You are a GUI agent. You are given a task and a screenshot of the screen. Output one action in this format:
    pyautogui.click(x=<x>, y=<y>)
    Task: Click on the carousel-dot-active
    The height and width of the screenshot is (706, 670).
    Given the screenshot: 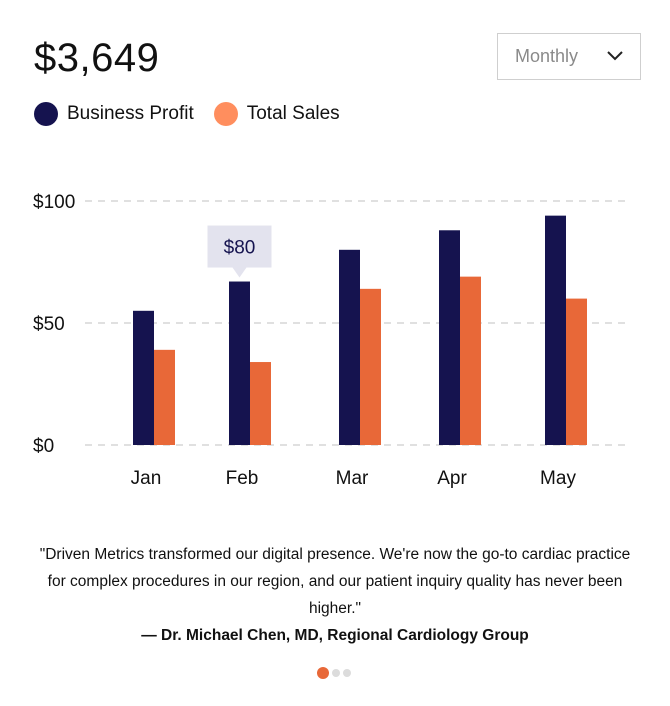 What is the action you would take?
    pyautogui.click(x=323, y=673)
    